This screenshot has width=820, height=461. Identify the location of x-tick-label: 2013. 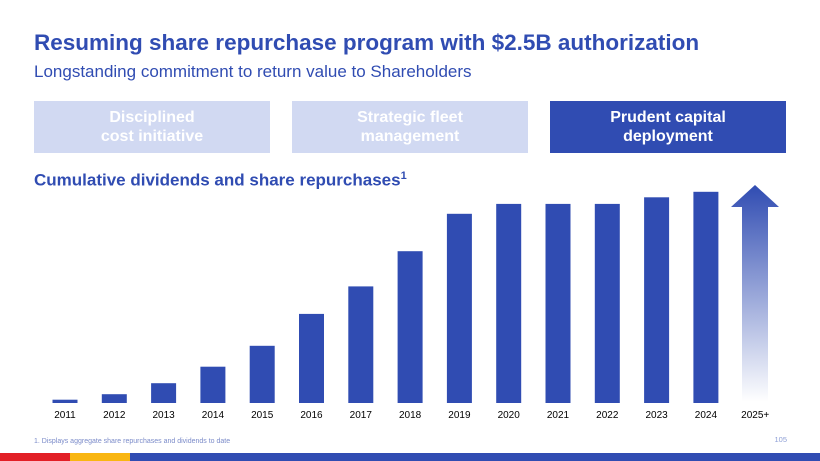
(163, 415).